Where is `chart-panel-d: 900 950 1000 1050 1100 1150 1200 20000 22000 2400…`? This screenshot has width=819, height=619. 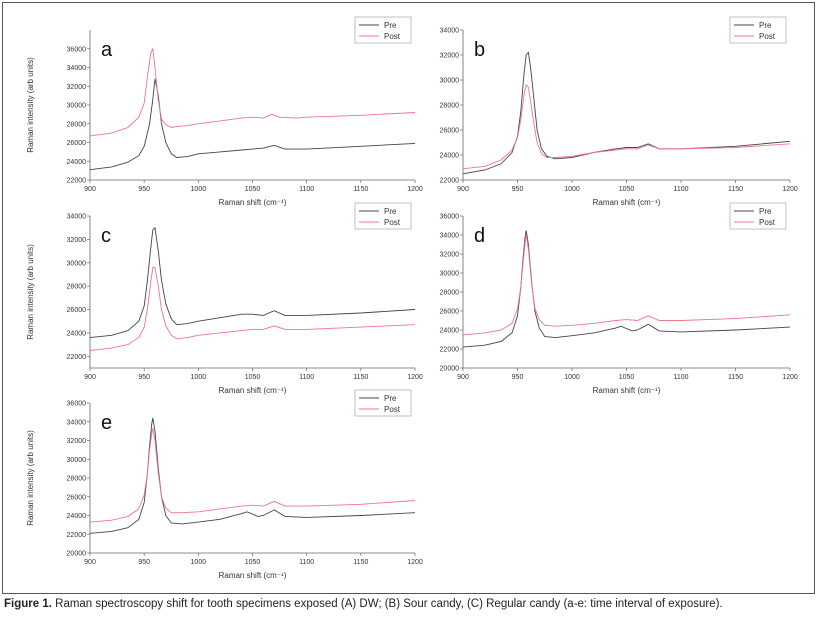 chart-panel-d: 900 950 1000 1050 1100 1150 1200 20000 22000 2400… is located at coordinates (619, 298).